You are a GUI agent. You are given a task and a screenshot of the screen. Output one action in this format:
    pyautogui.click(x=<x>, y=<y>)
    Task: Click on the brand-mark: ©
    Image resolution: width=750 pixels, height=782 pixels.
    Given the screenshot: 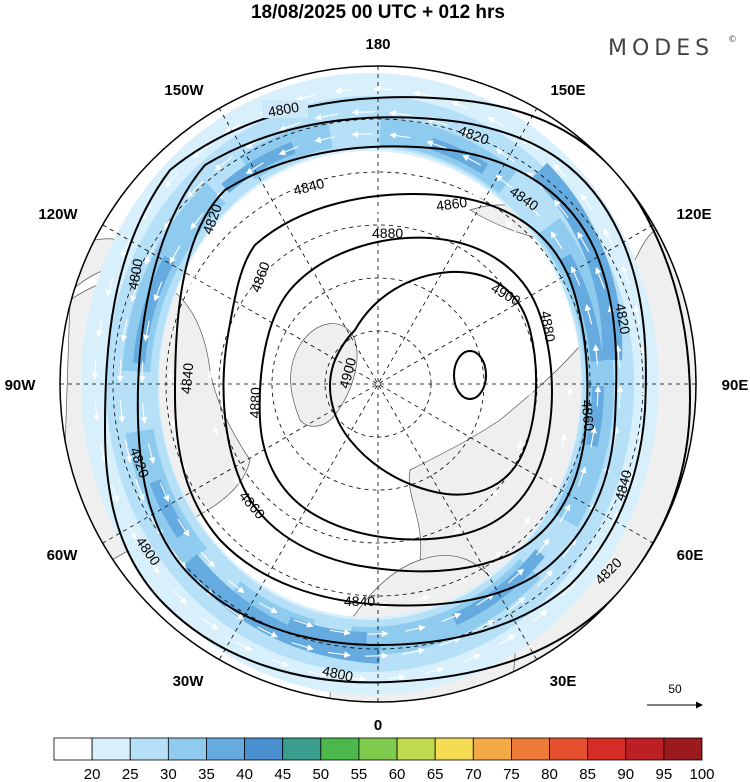 What is the action you would take?
    pyautogui.click(x=732, y=40)
    